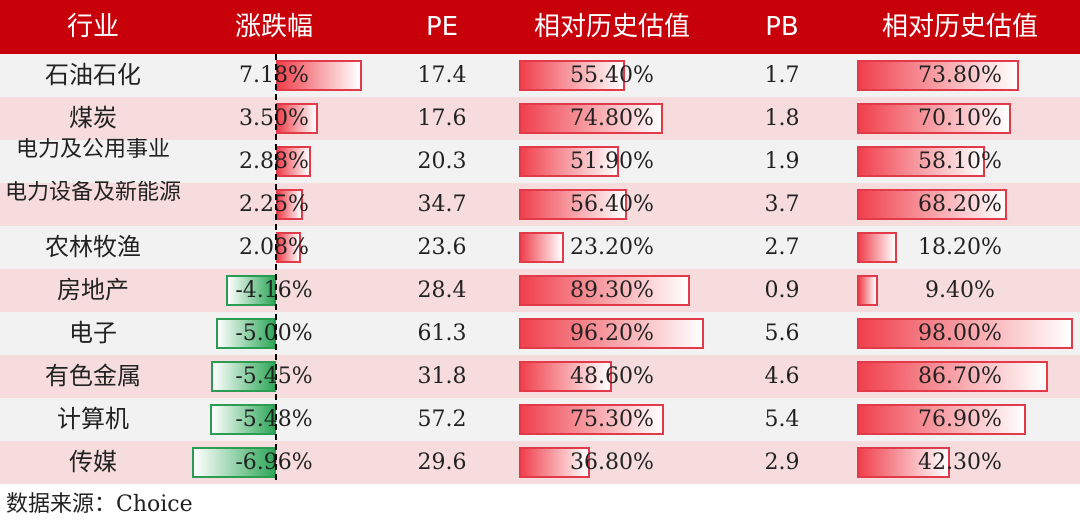 This screenshot has height=524, width=1080. I want to click on table-header: 行业 涨跌幅 PE 相对历史估值 PB 相对历史估值, so click(540, 27).